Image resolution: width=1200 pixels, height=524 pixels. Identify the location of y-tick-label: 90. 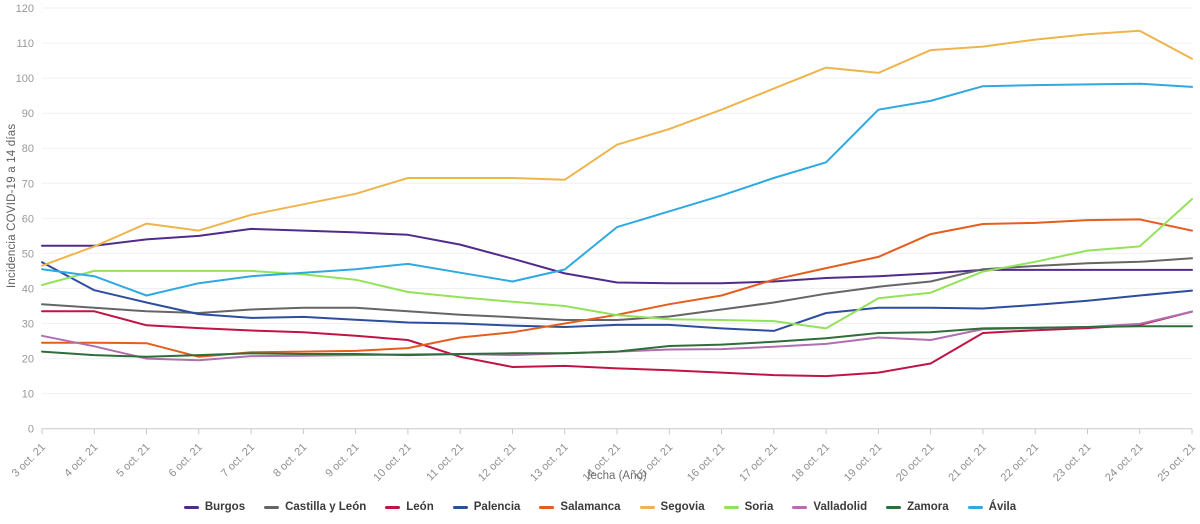
(28, 114).